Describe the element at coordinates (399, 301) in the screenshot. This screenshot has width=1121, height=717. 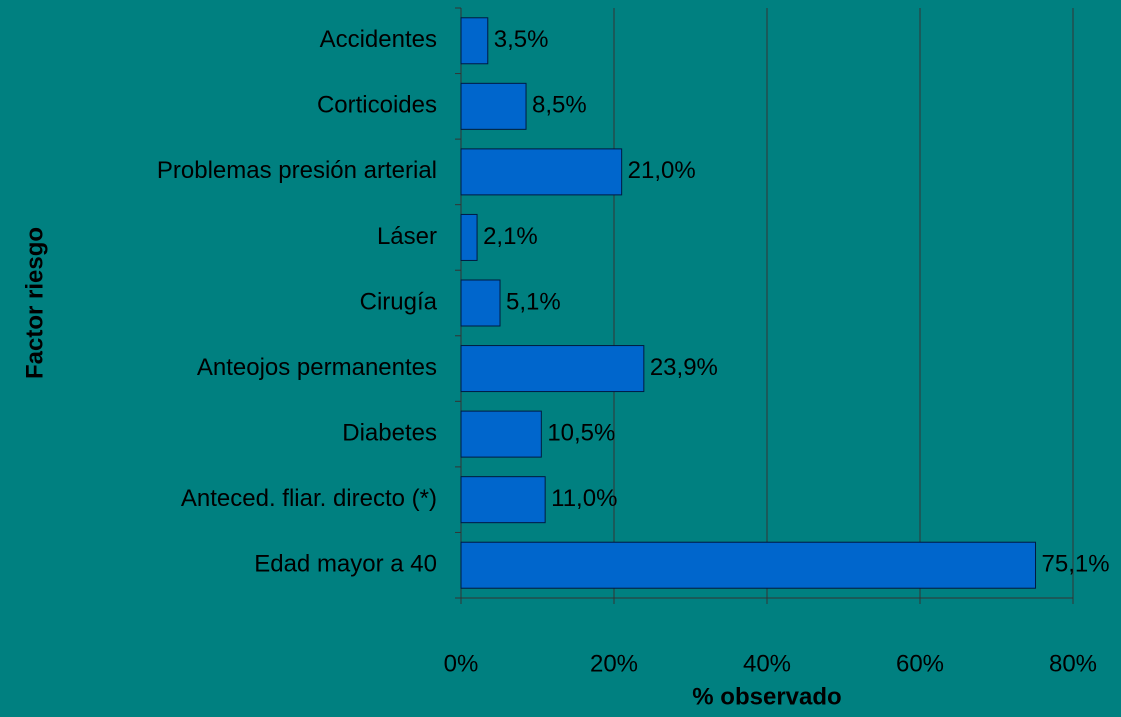
I see `y-tick-label: Cirugía` at that location.